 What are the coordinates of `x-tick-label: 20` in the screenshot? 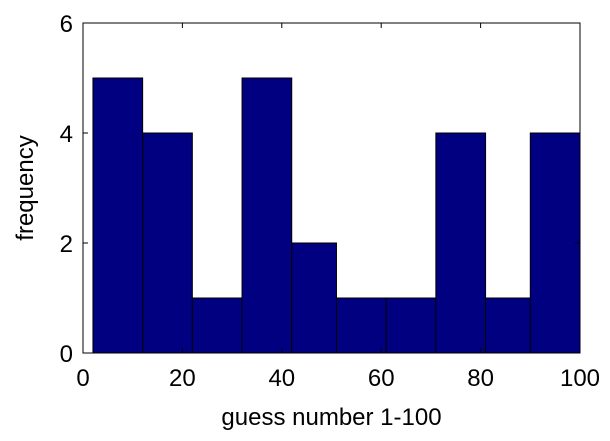 It's located at (182, 378).